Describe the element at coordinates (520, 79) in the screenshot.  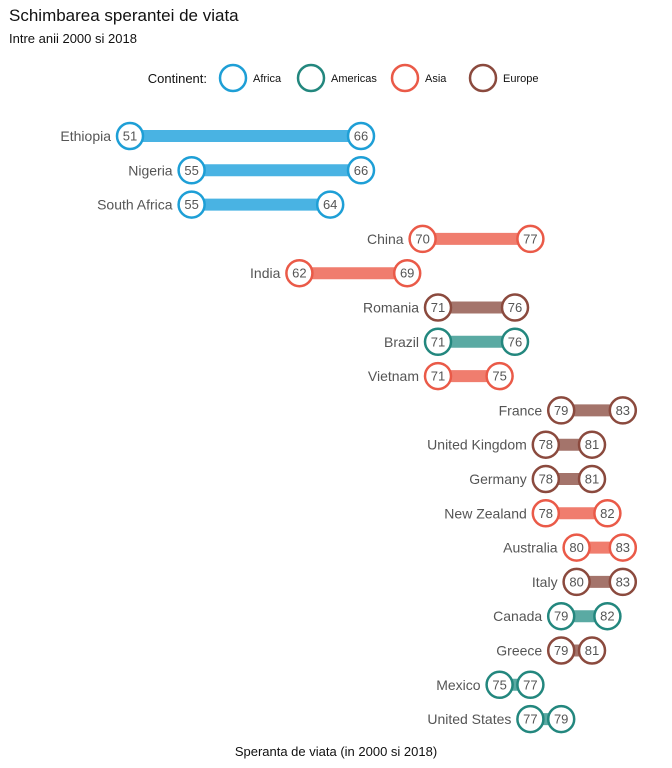
I see `legend-label-europe: Europe` at that location.